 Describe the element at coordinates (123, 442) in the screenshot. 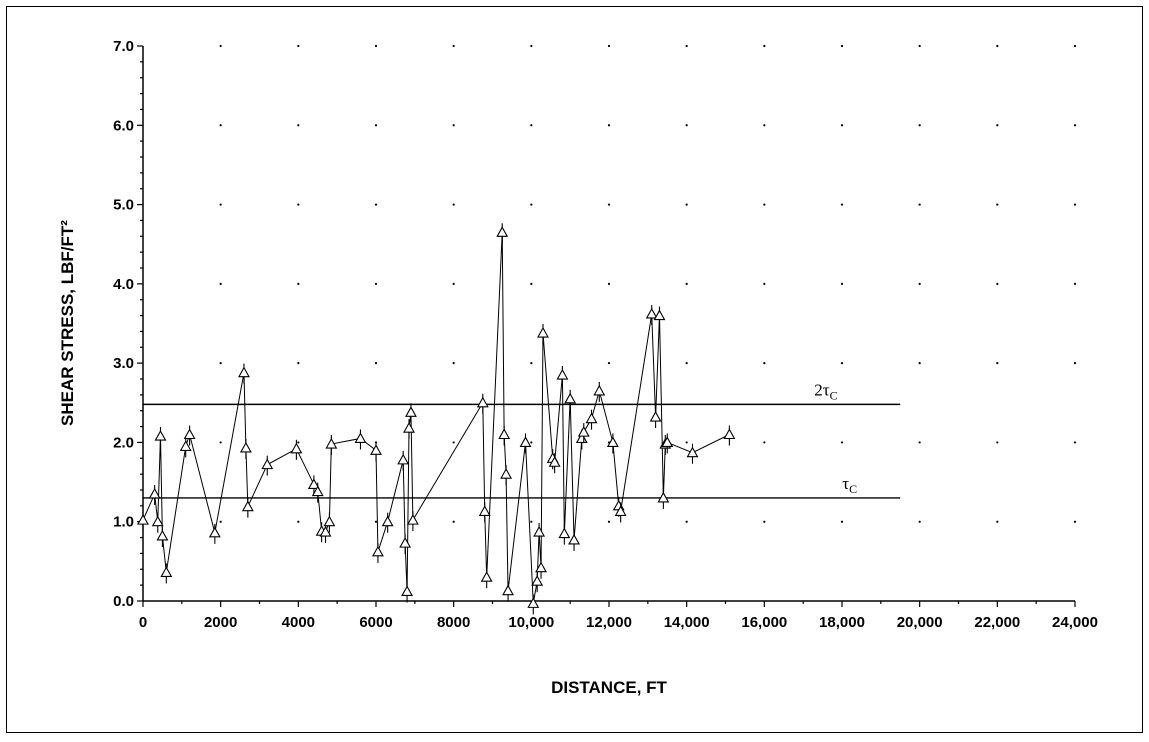

I see `y-tick-label: 2.0` at that location.